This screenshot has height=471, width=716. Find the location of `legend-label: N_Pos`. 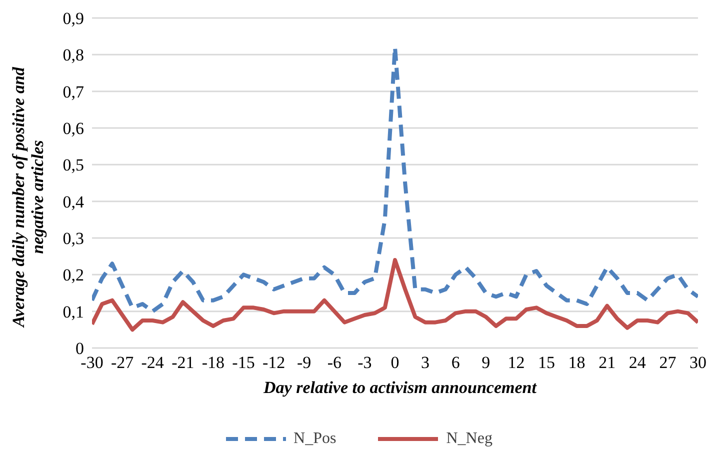

legend-label: N_Pos is located at coordinates (315, 439).